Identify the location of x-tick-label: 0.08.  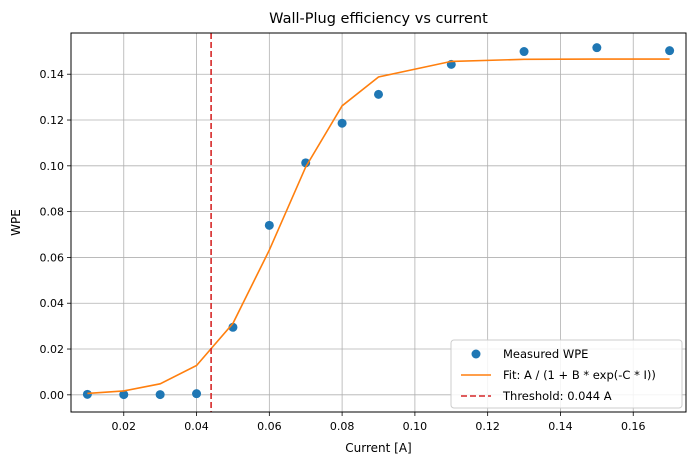
(342, 426).